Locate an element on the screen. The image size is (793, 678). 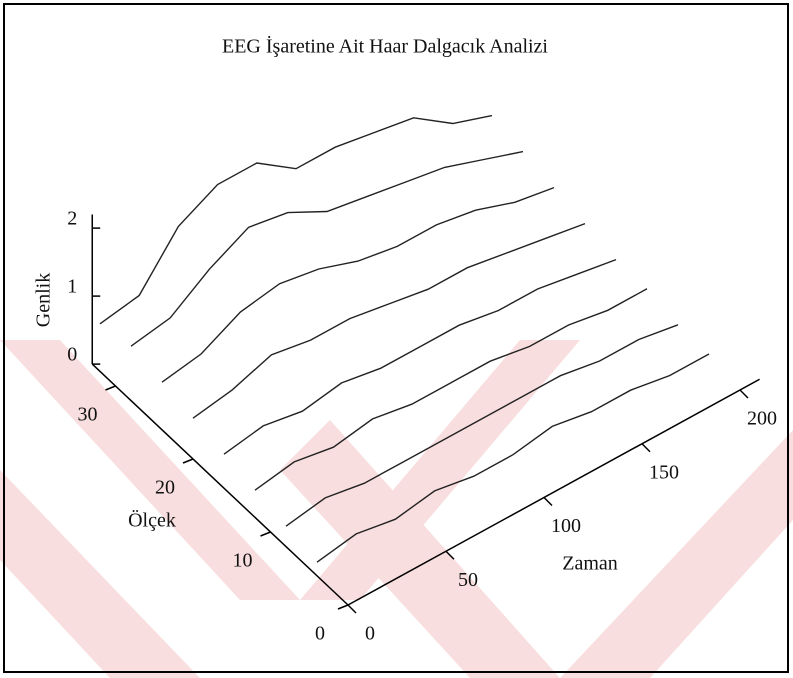
z-tick-label: 1 is located at coordinates (72, 287).